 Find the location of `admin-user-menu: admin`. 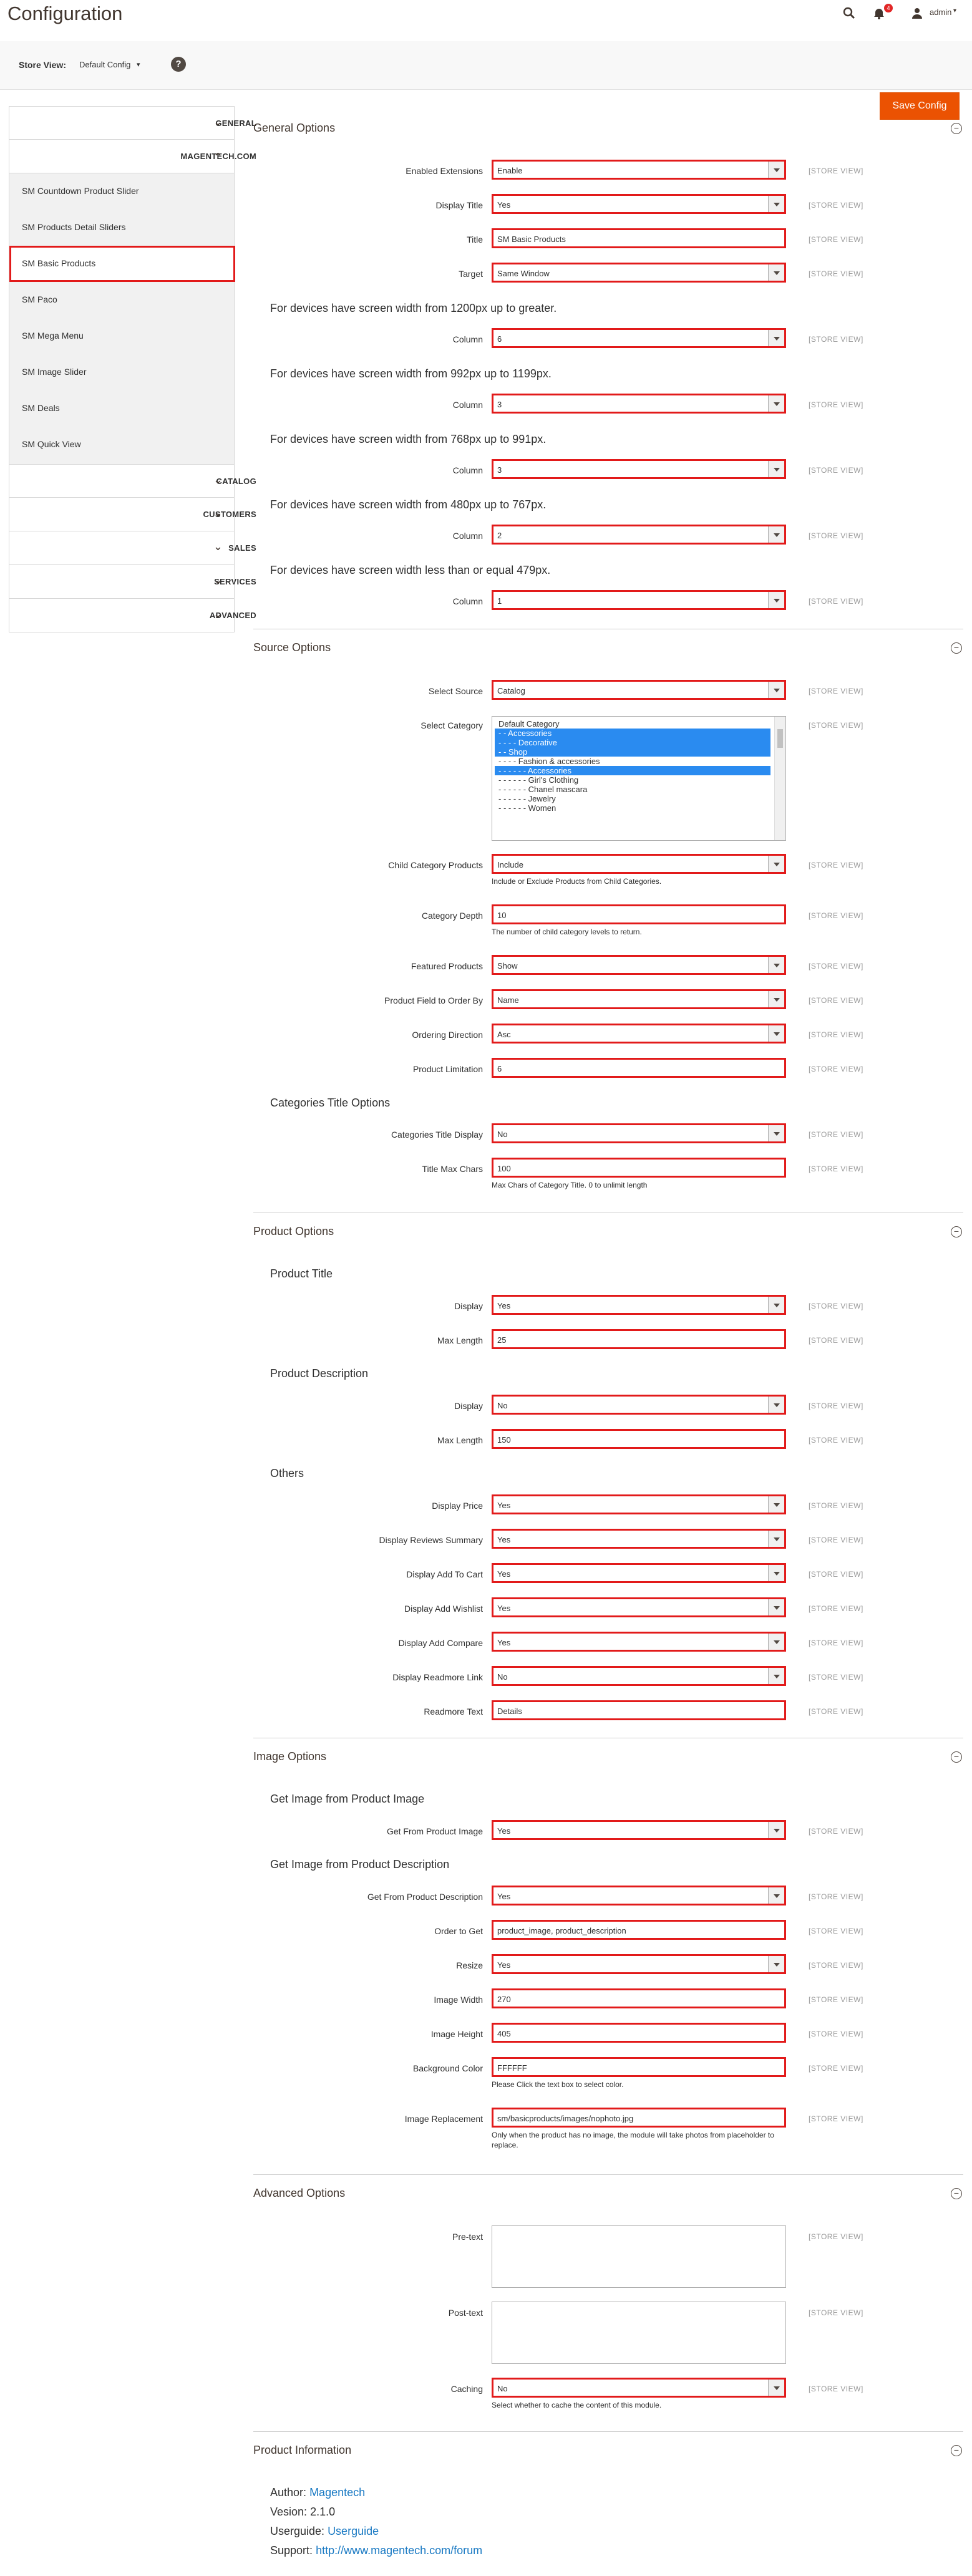

admin-user-menu: admin is located at coordinates (941, 12).